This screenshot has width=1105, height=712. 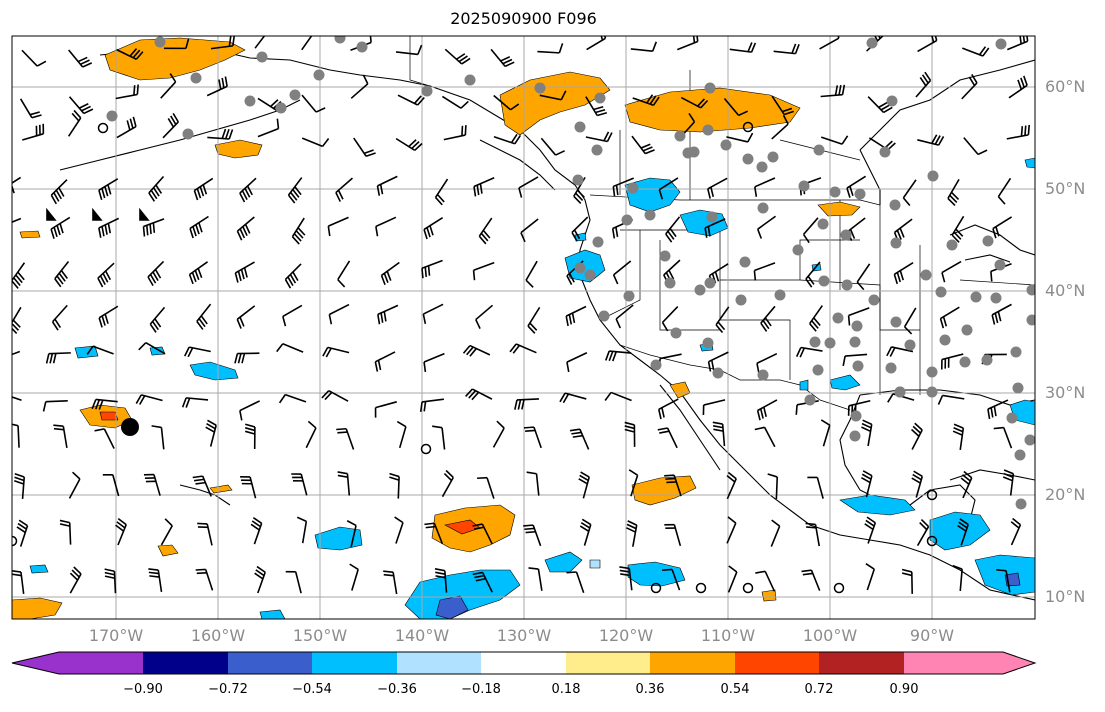 What do you see at coordinates (97, 214) in the screenshot?
I see `wind-barb-pennant` at bounding box center [97, 214].